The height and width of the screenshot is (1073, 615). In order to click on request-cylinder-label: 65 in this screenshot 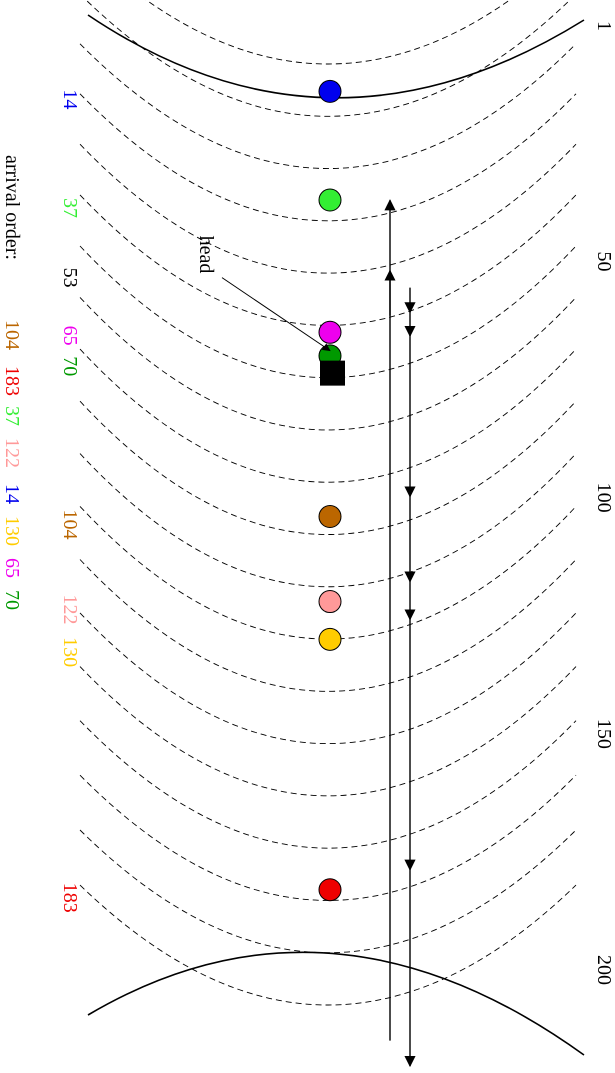, I will do `click(70, 336)`.